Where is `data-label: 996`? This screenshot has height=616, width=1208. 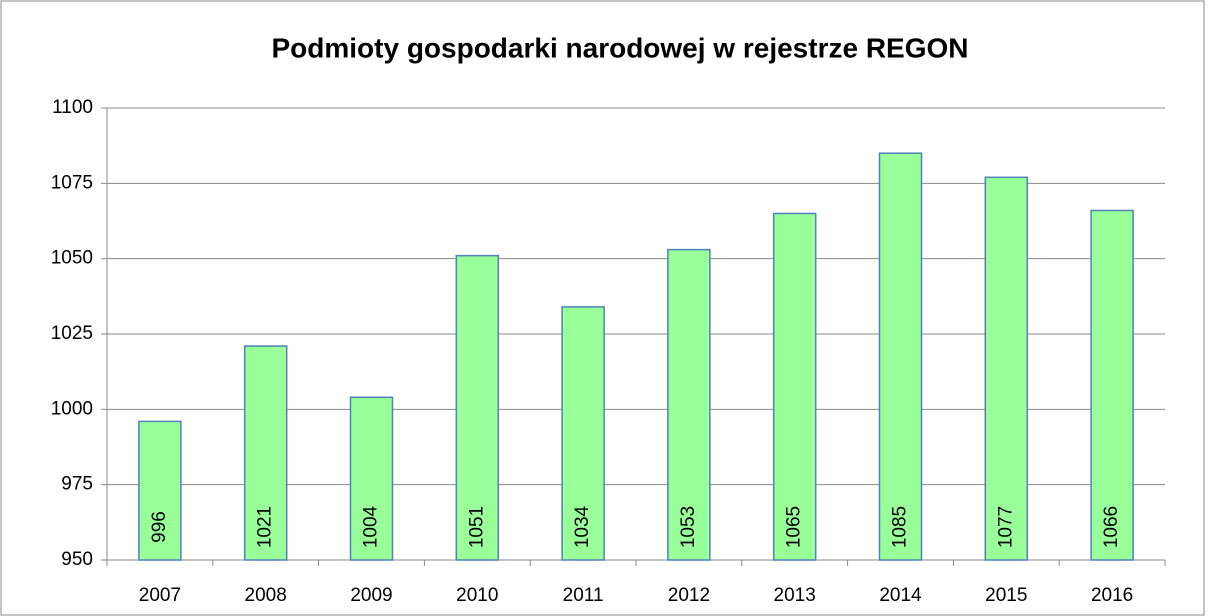
data-label: 996 is located at coordinates (159, 527).